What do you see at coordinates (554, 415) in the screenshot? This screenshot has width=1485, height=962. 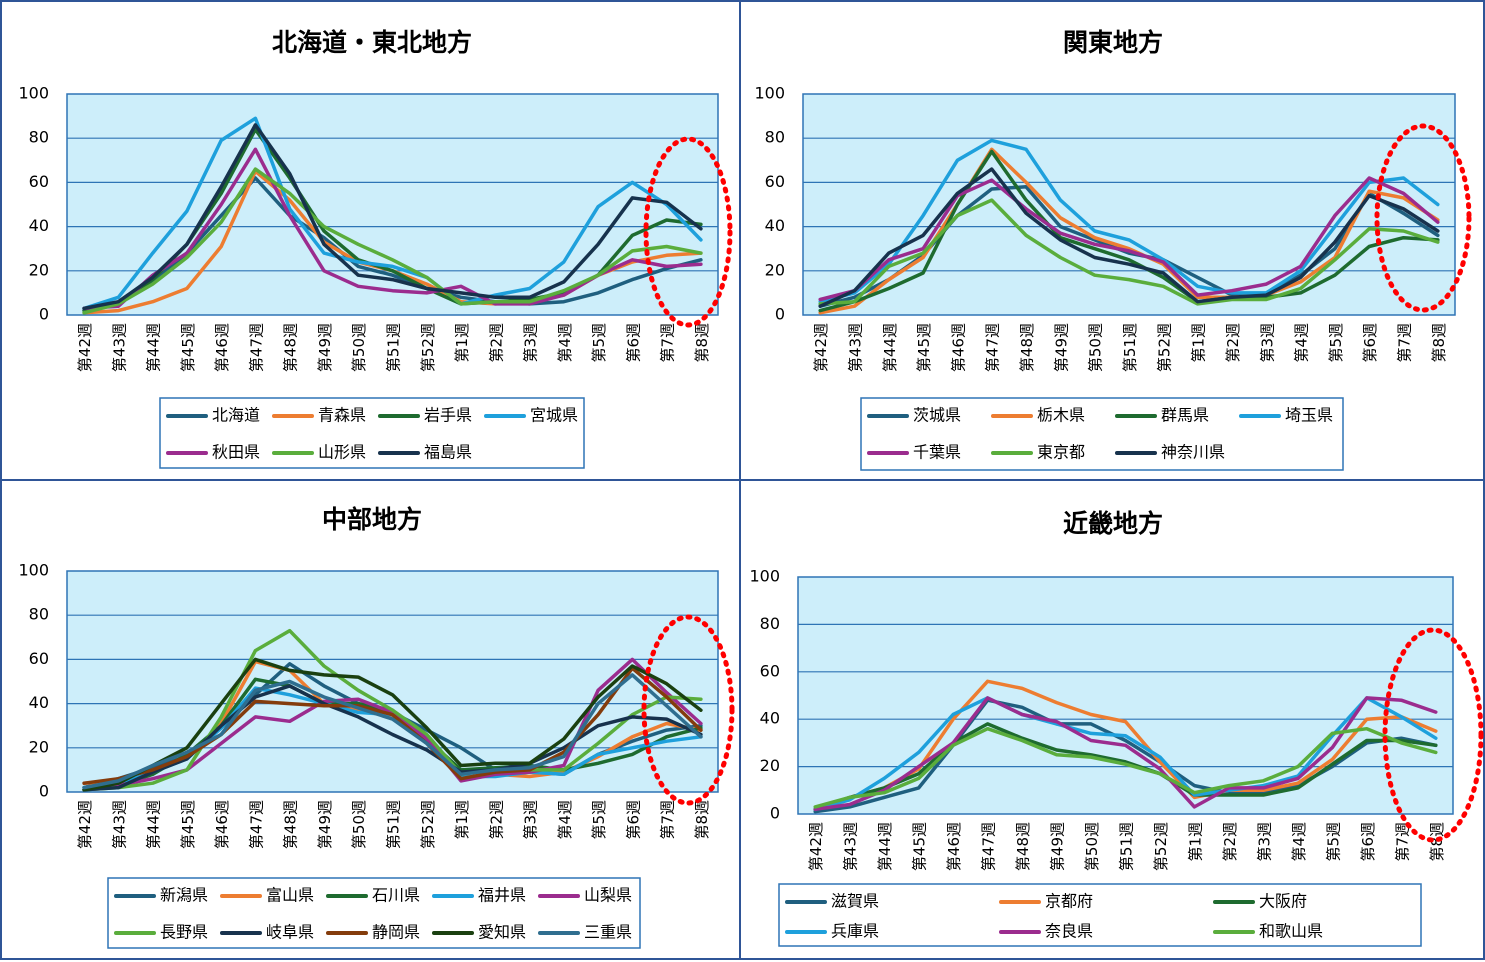 I see `legend-label: 宮城県` at bounding box center [554, 415].